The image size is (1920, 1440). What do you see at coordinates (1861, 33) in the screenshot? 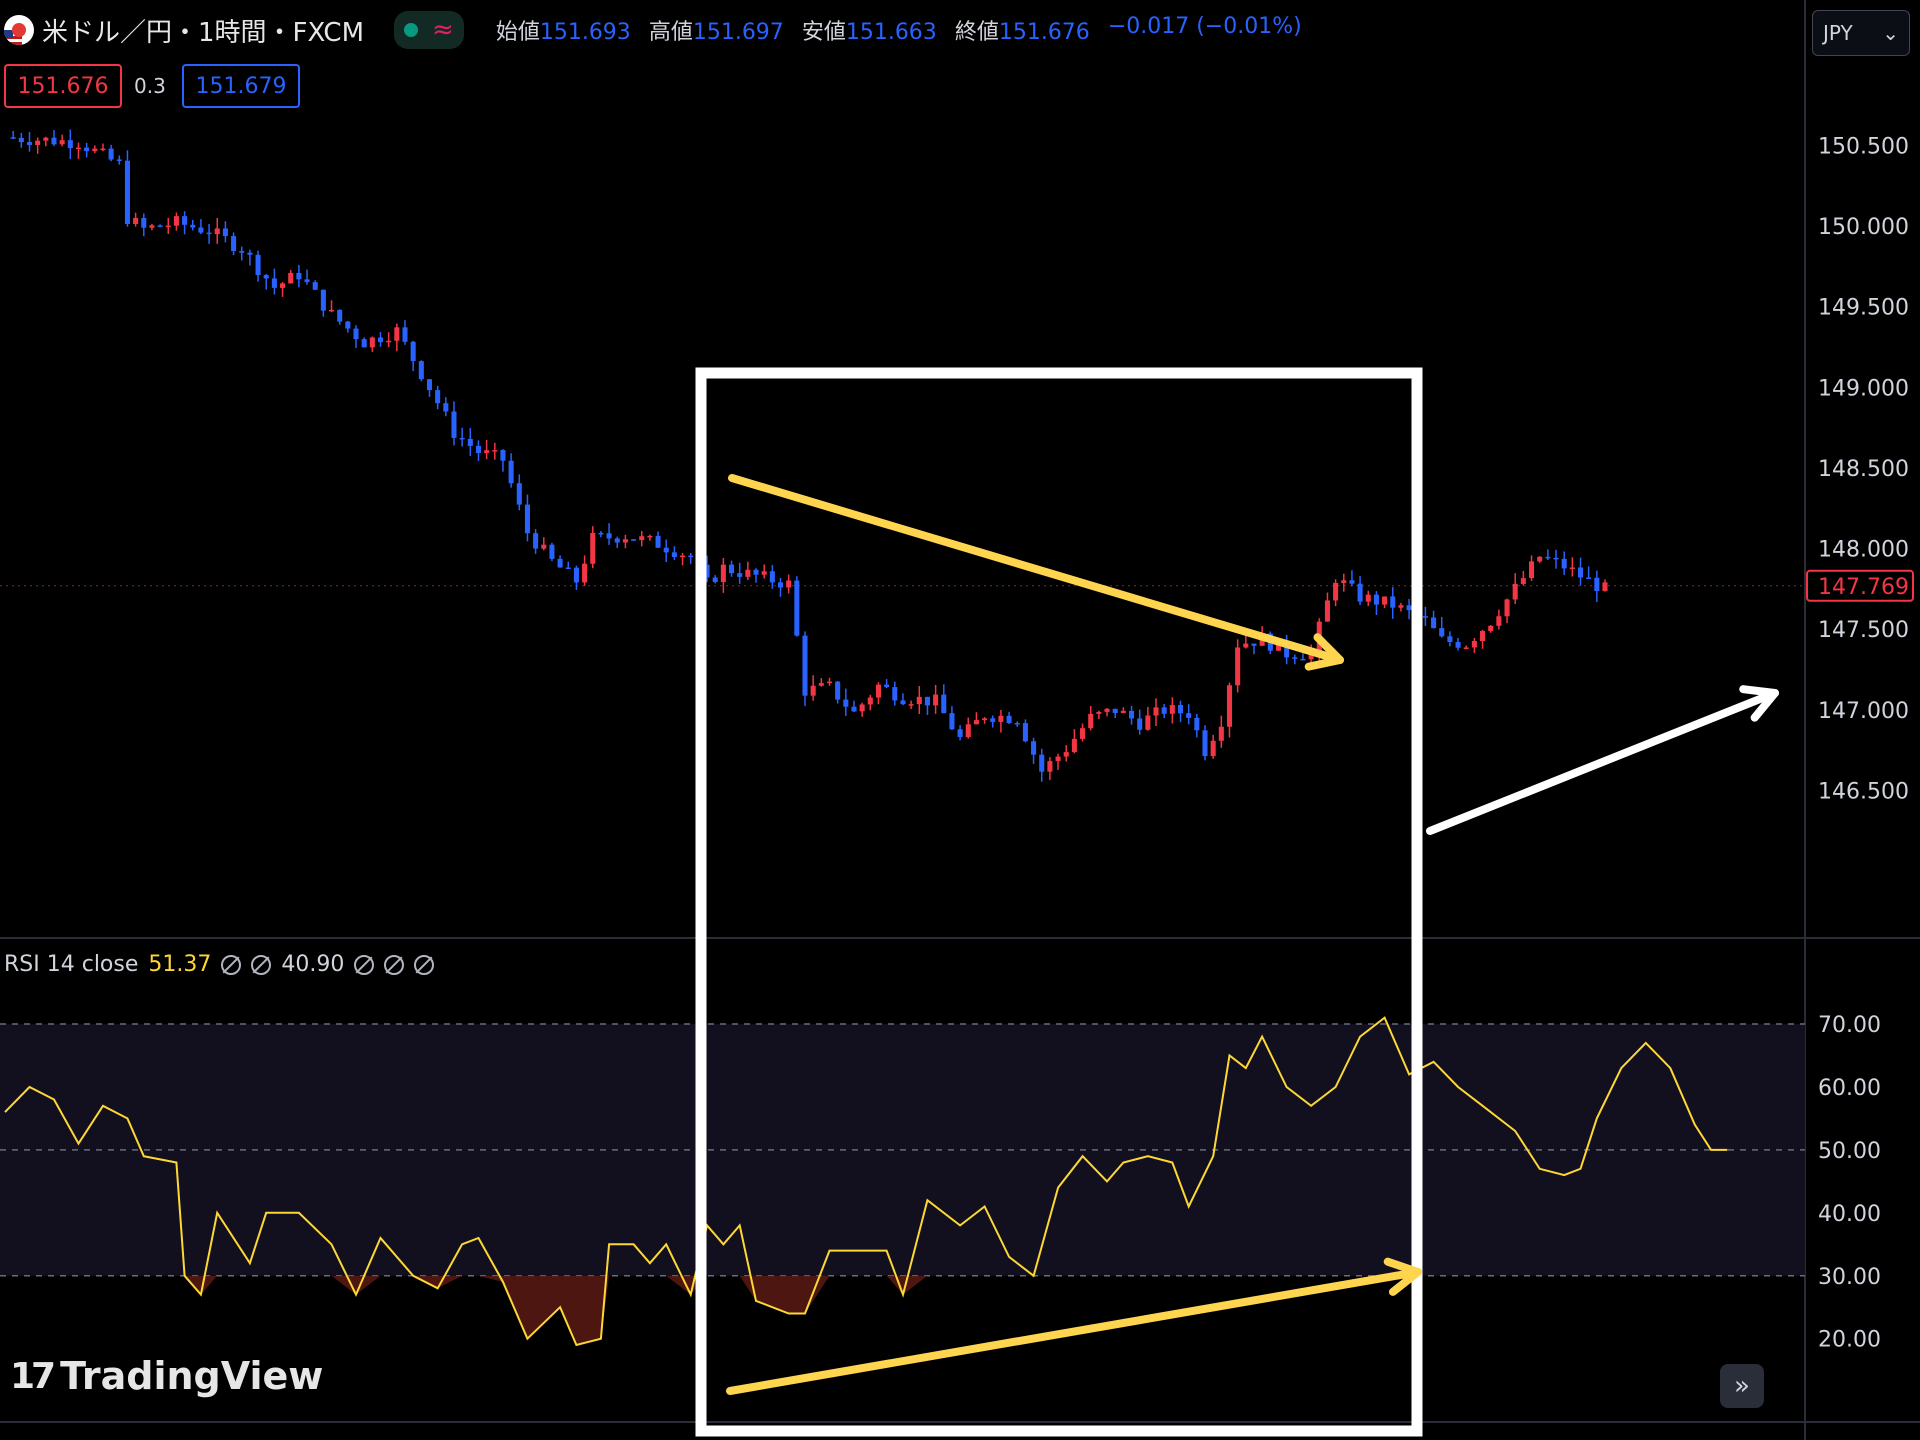
I see `currency-select: JPY ⌄` at bounding box center [1861, 33].